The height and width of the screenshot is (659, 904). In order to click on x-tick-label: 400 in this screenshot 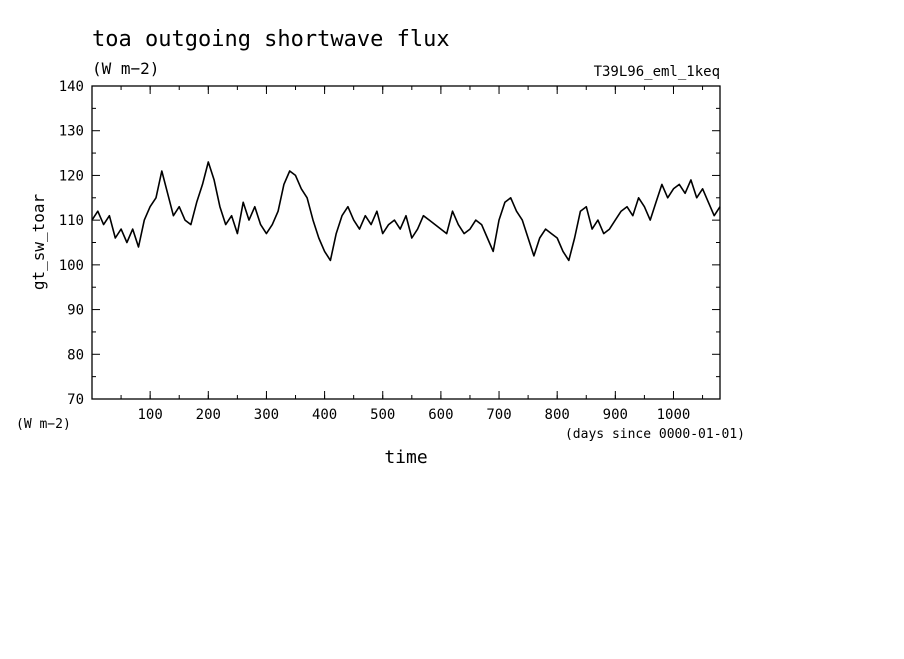, I will do `click(324, 415)`.